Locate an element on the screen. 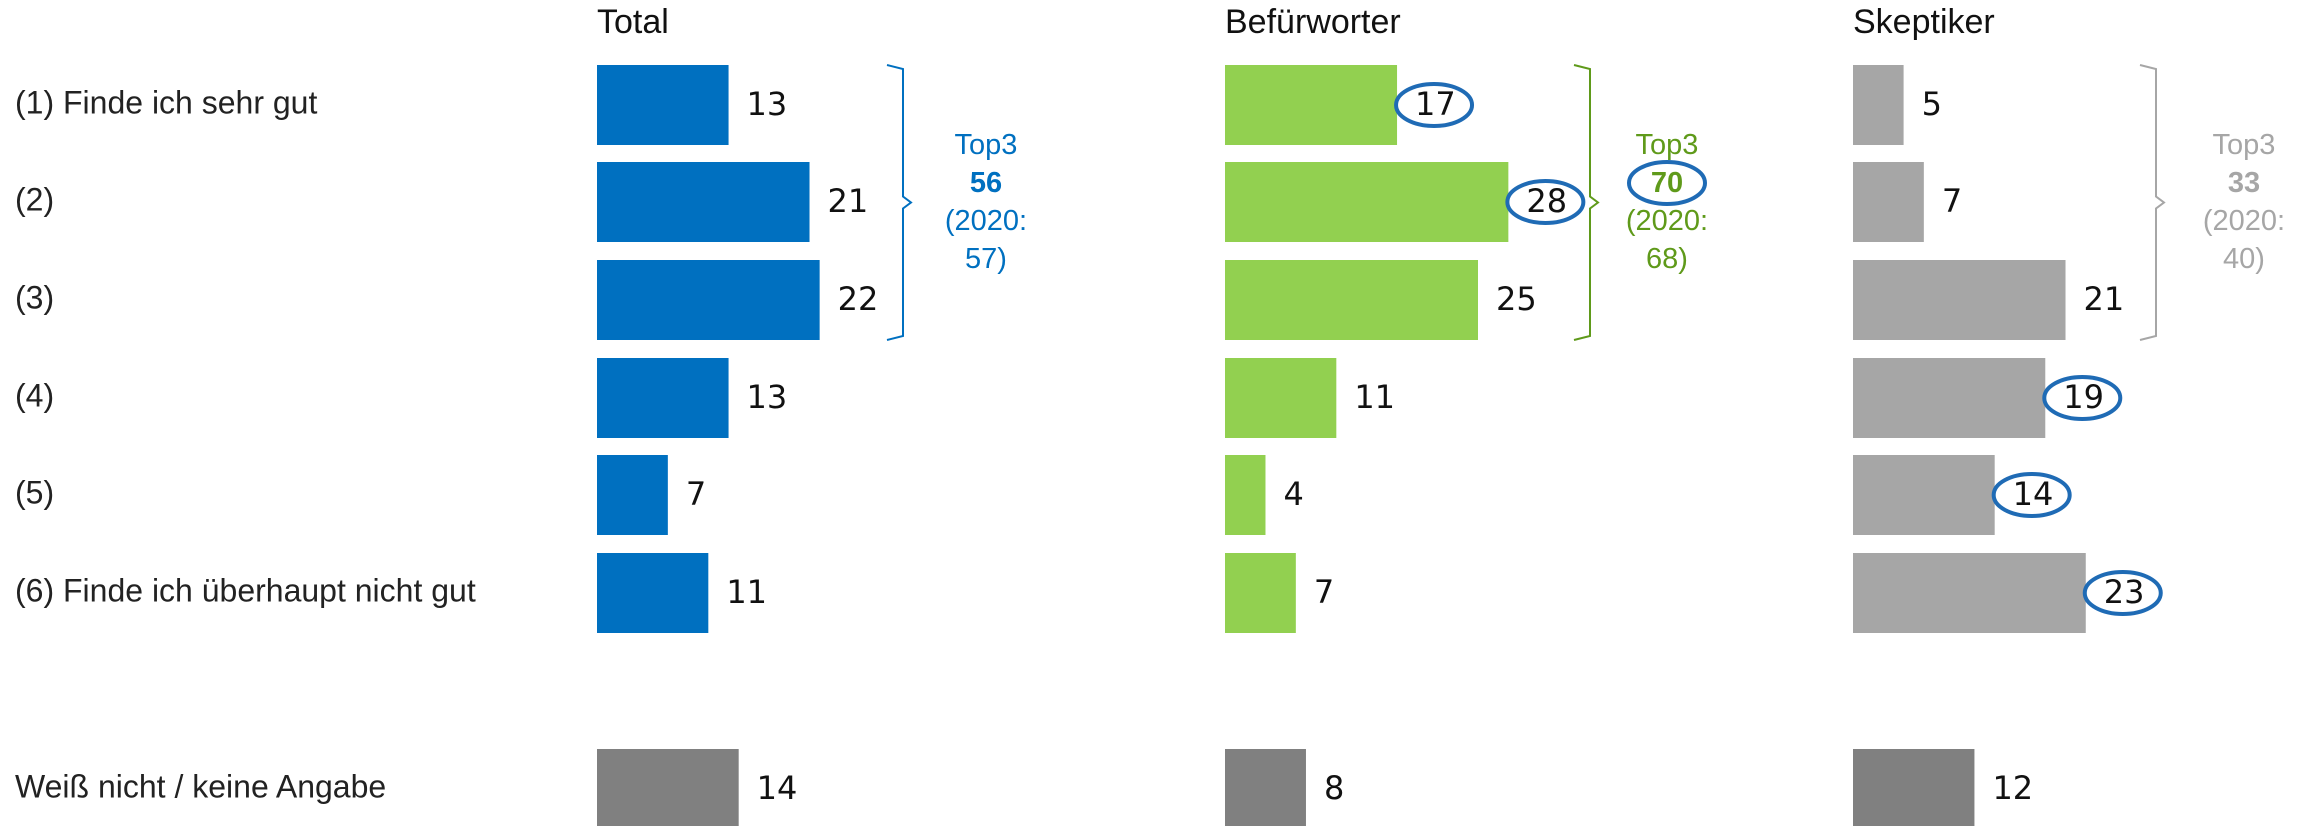  value-label: 19 is located at coordinates (2083, 397).